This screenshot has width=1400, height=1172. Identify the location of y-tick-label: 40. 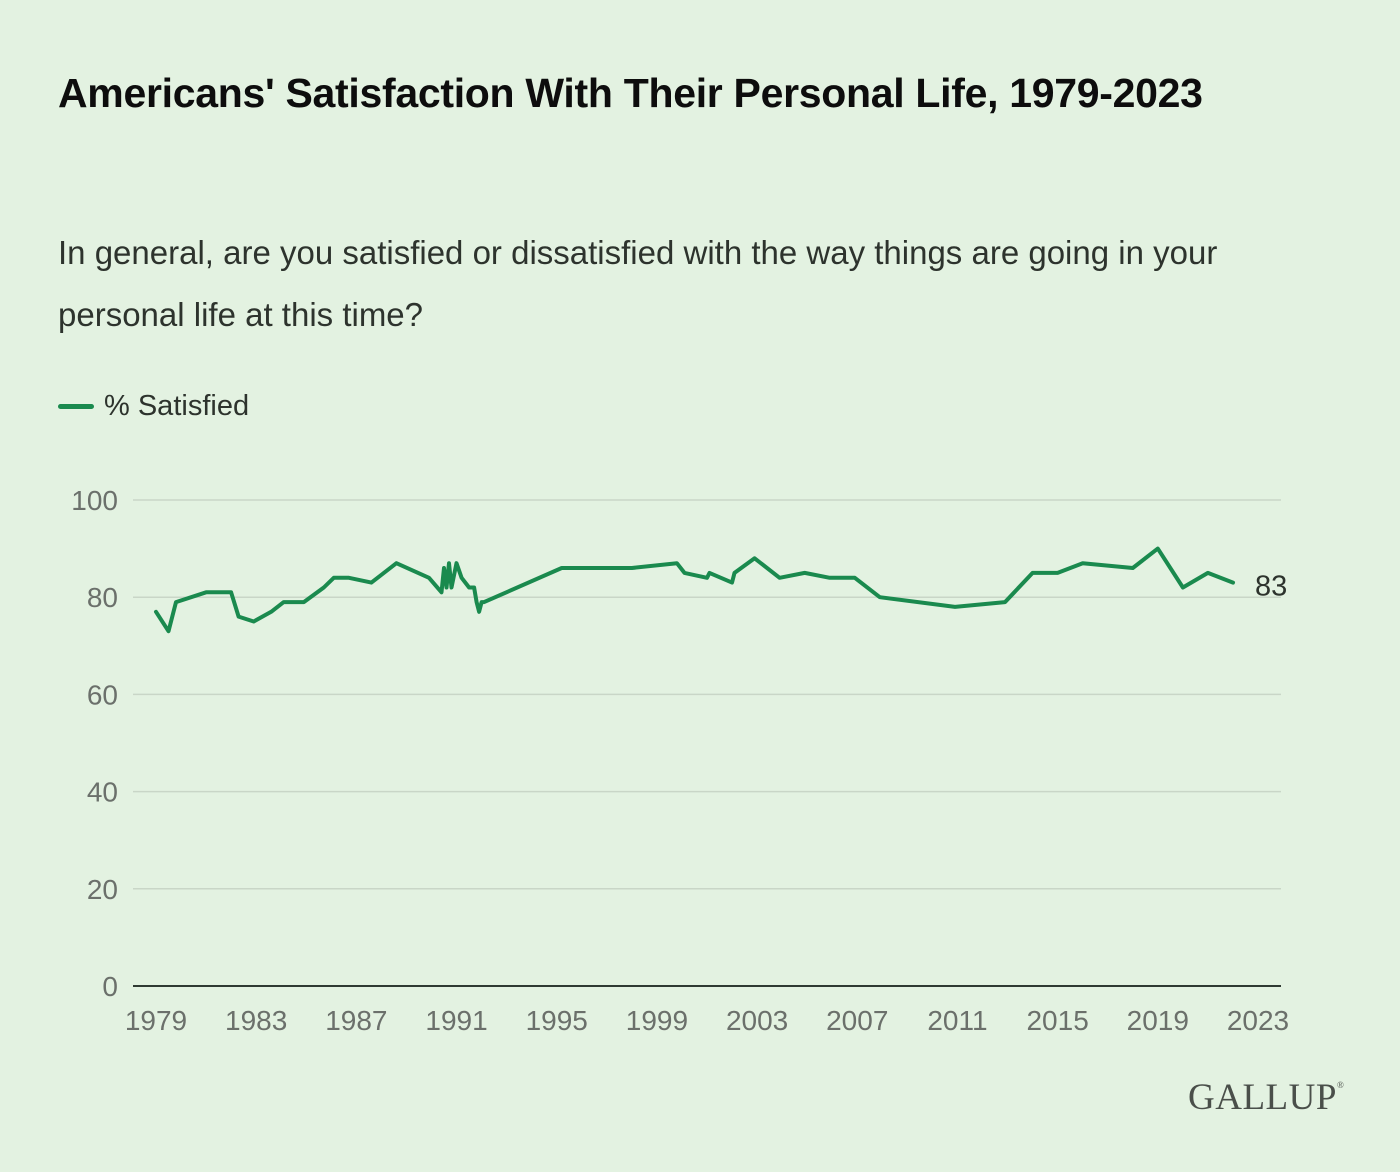
(102, 792).